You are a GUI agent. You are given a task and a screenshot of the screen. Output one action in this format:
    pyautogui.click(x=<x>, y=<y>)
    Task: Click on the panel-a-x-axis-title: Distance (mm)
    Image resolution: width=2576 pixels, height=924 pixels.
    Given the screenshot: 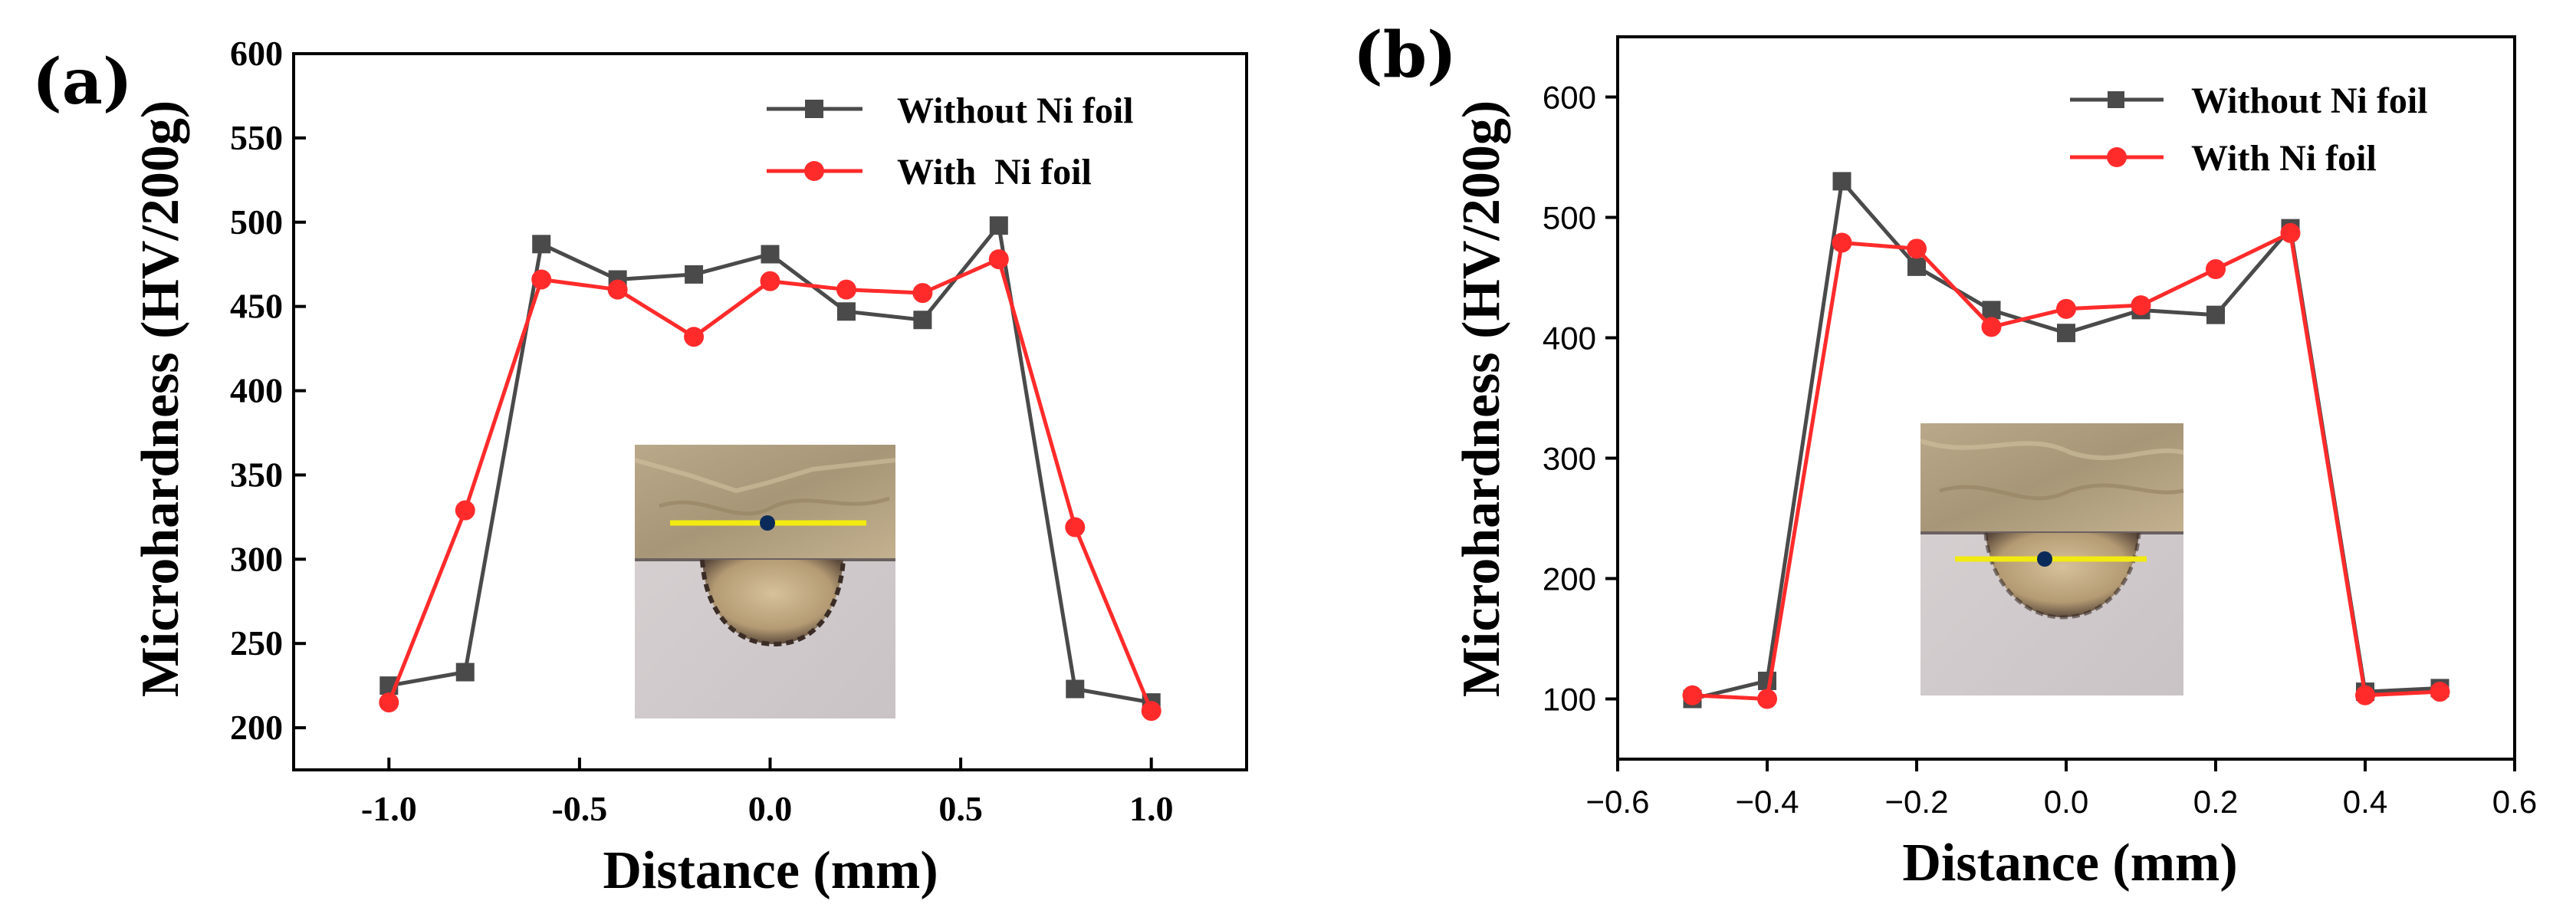 What is the action you would take?
    pyautogui.click(x=770, y=871)
    